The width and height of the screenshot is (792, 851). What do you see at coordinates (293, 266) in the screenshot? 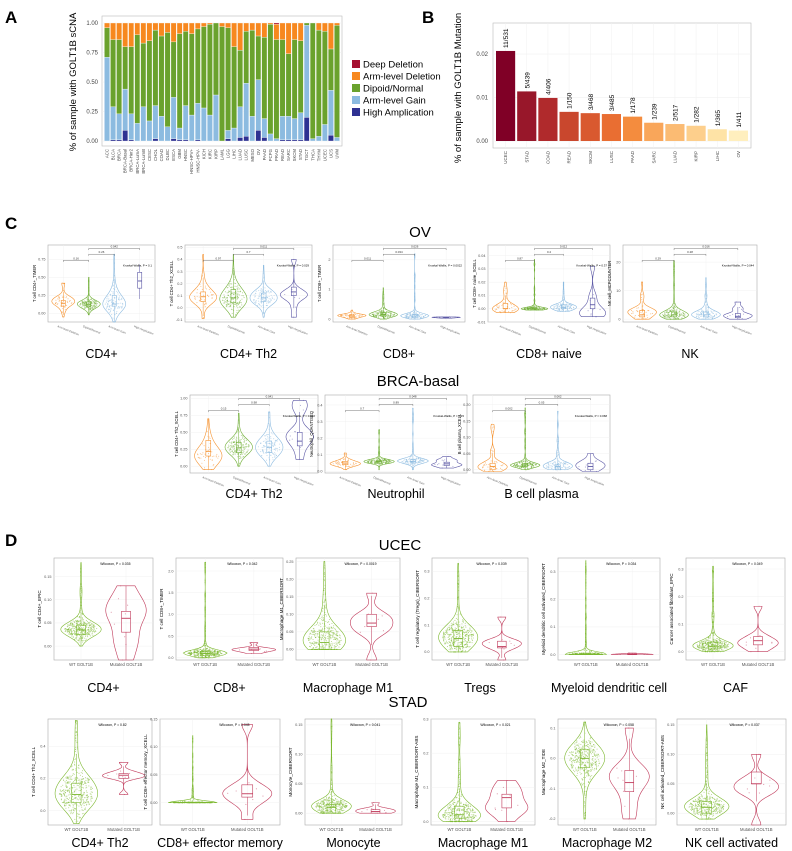
I see `stat-label: Kruskal-Wallis, P = 0.029` at bounding box center [293, 266].